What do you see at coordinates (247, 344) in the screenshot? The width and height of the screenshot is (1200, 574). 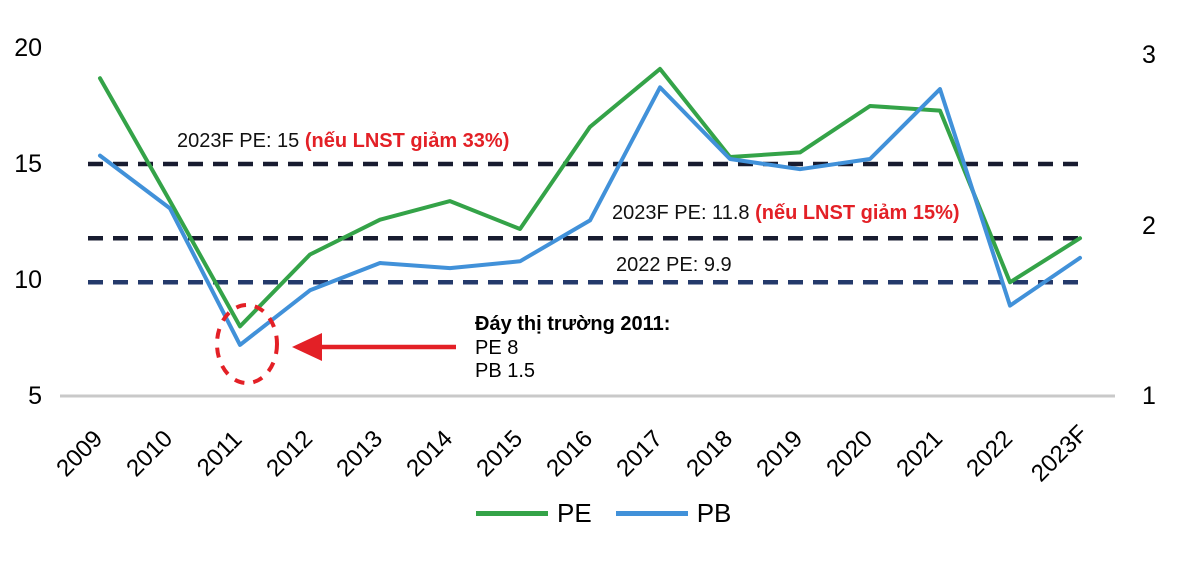 I see `market-bottom-circle` at bounding box center [247, 344].